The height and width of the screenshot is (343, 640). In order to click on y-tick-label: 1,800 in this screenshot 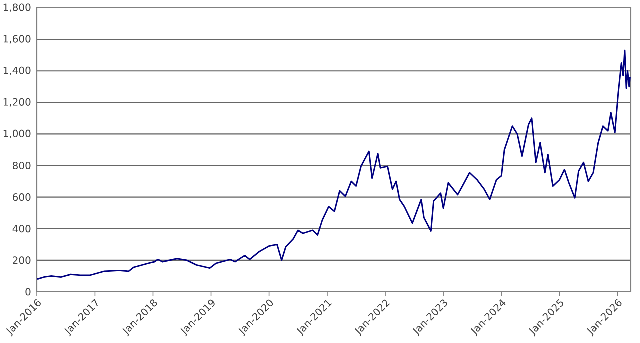, I will do `click(17, 8)`.